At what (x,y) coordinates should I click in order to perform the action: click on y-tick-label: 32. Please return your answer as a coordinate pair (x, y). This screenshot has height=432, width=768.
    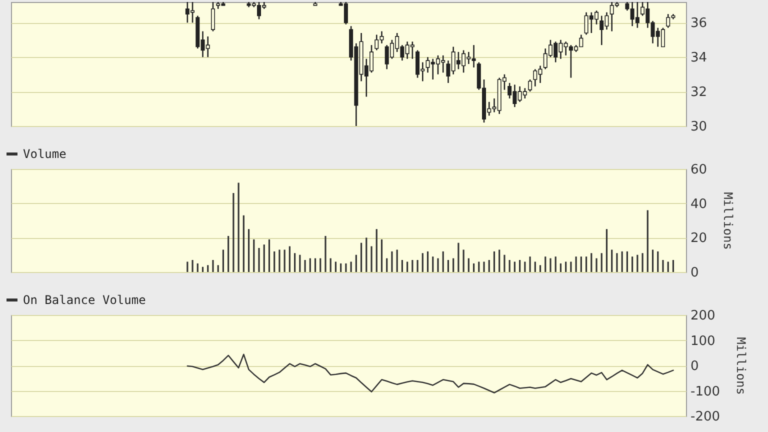
    Looking at the image, I should click on (699, 92).